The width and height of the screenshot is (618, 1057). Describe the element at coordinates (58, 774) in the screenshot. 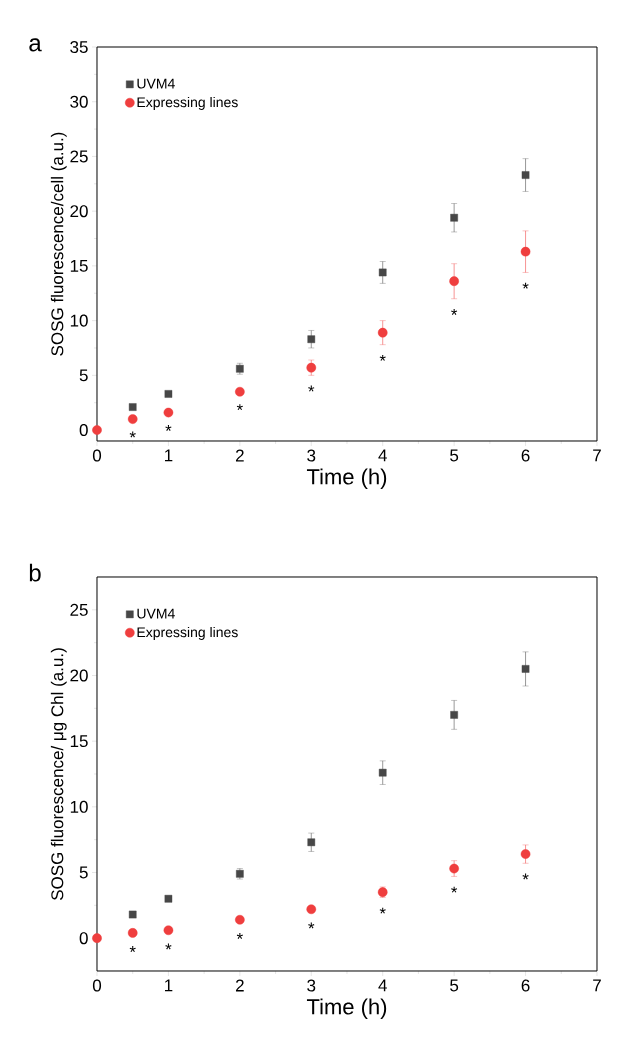

I see `y-axis-title: SOSG fluorescence/ μg Chl (a.u.)` at that location.